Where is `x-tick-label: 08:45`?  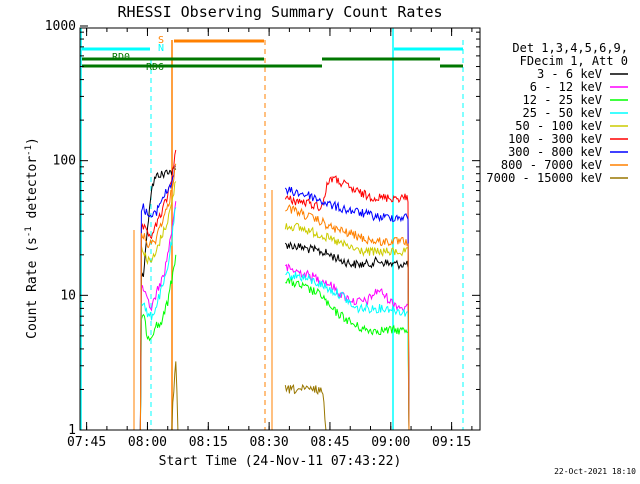
x-tick-label: 08:45 is located at coordinates (329, 442).